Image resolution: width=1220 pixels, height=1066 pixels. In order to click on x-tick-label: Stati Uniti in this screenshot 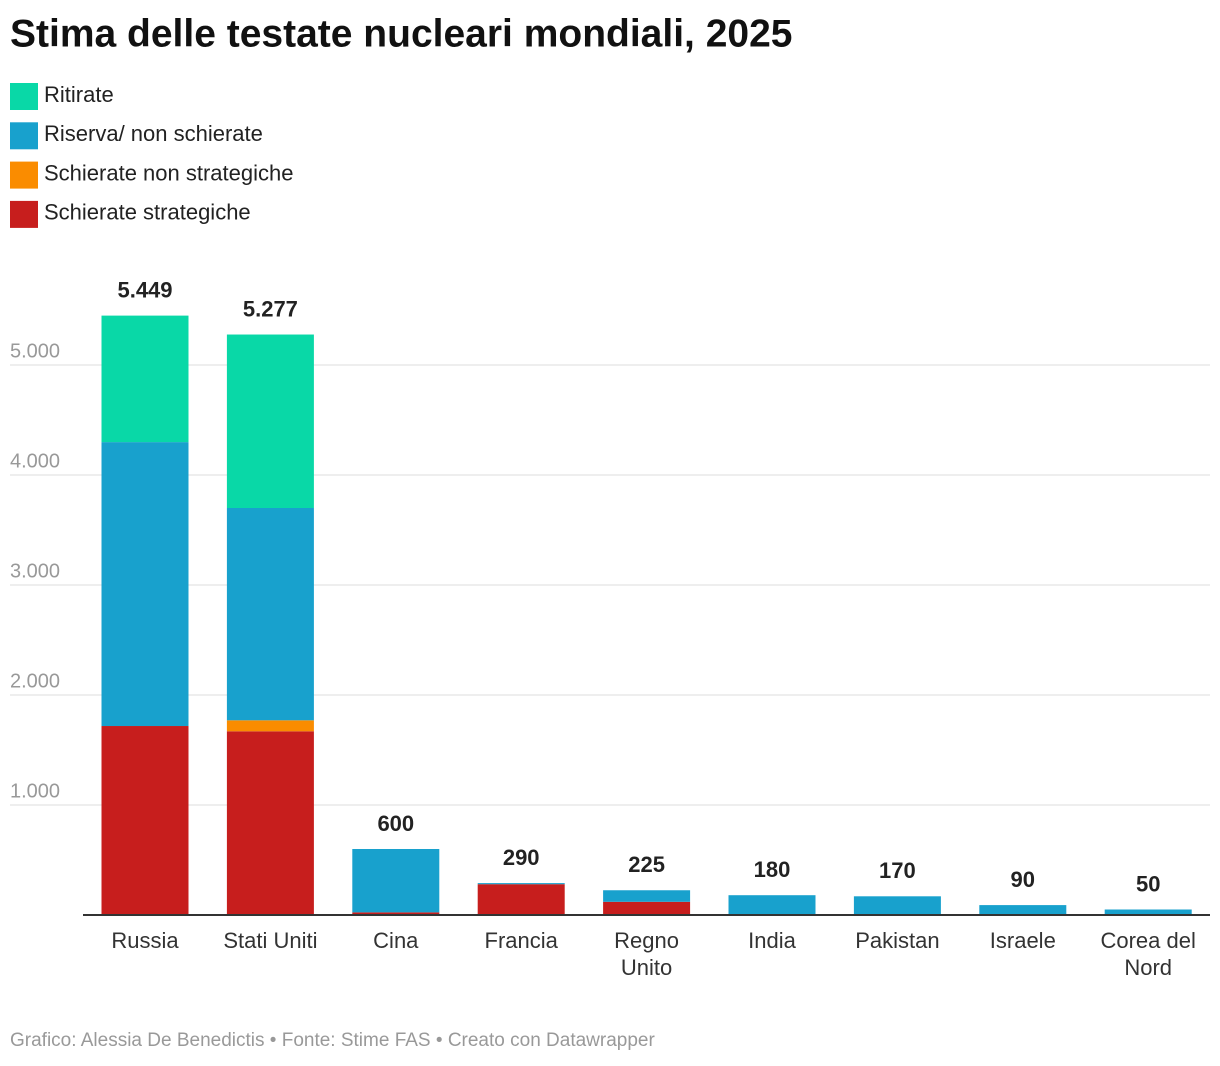, I will do `click(270, 940)`.